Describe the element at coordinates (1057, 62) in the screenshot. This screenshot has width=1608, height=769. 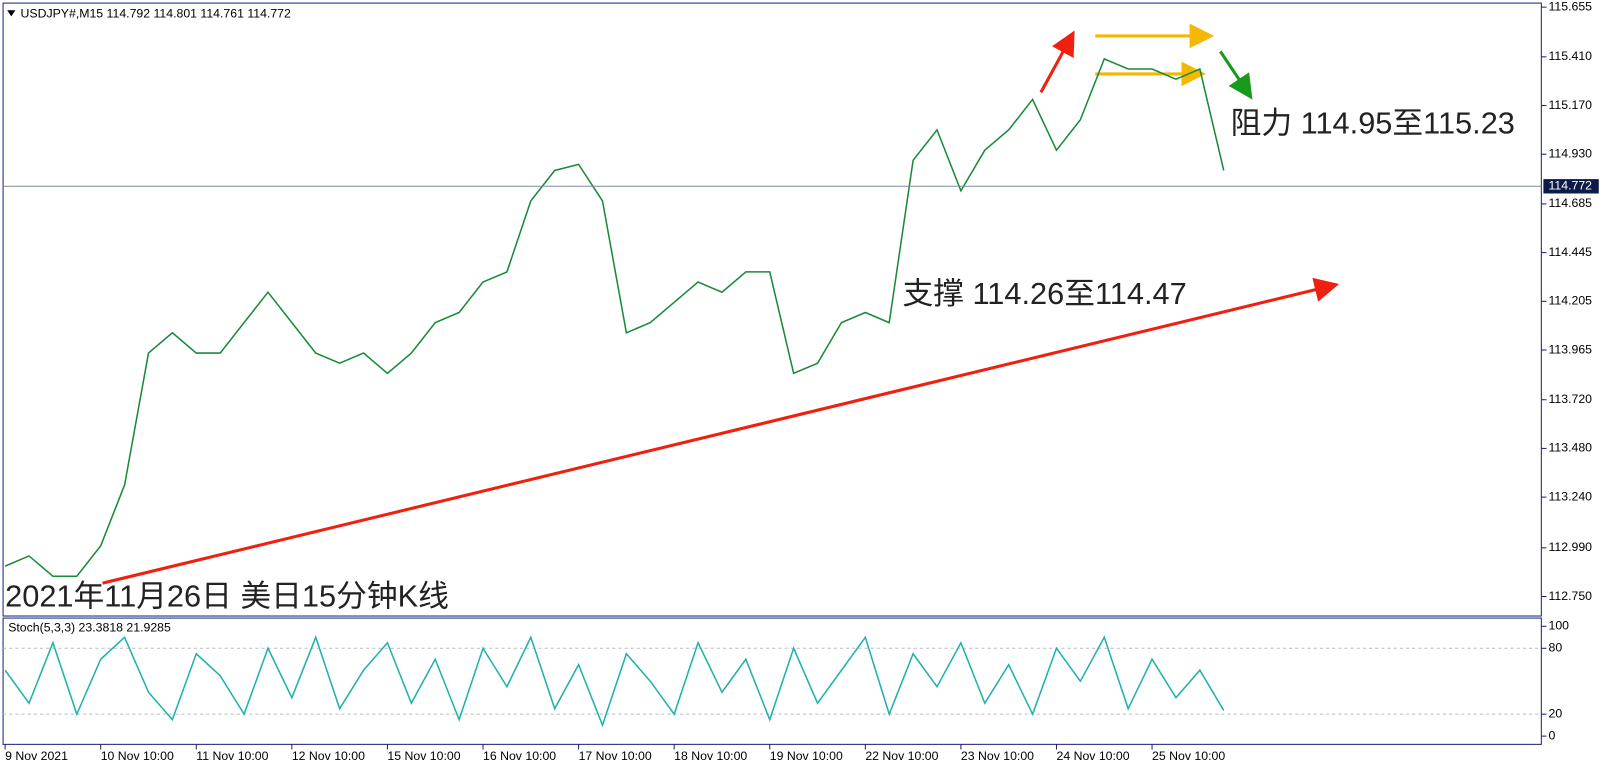
I see `up-arrow` at that location.